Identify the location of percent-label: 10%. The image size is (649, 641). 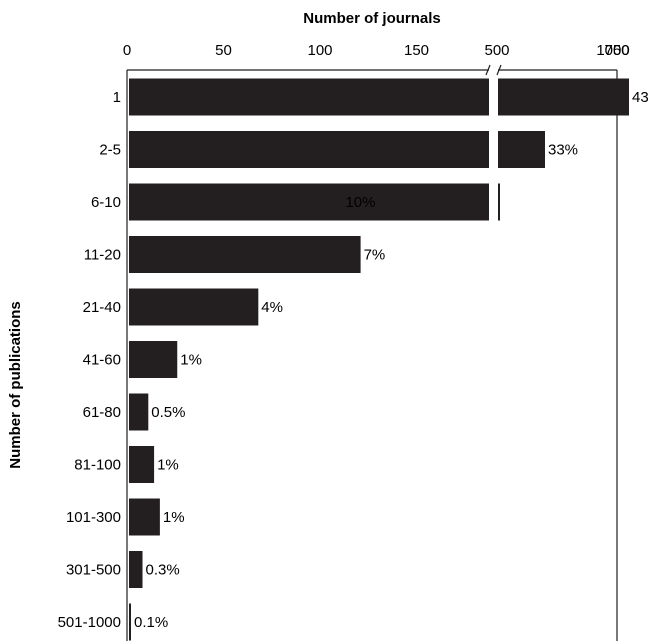
(360, 202).